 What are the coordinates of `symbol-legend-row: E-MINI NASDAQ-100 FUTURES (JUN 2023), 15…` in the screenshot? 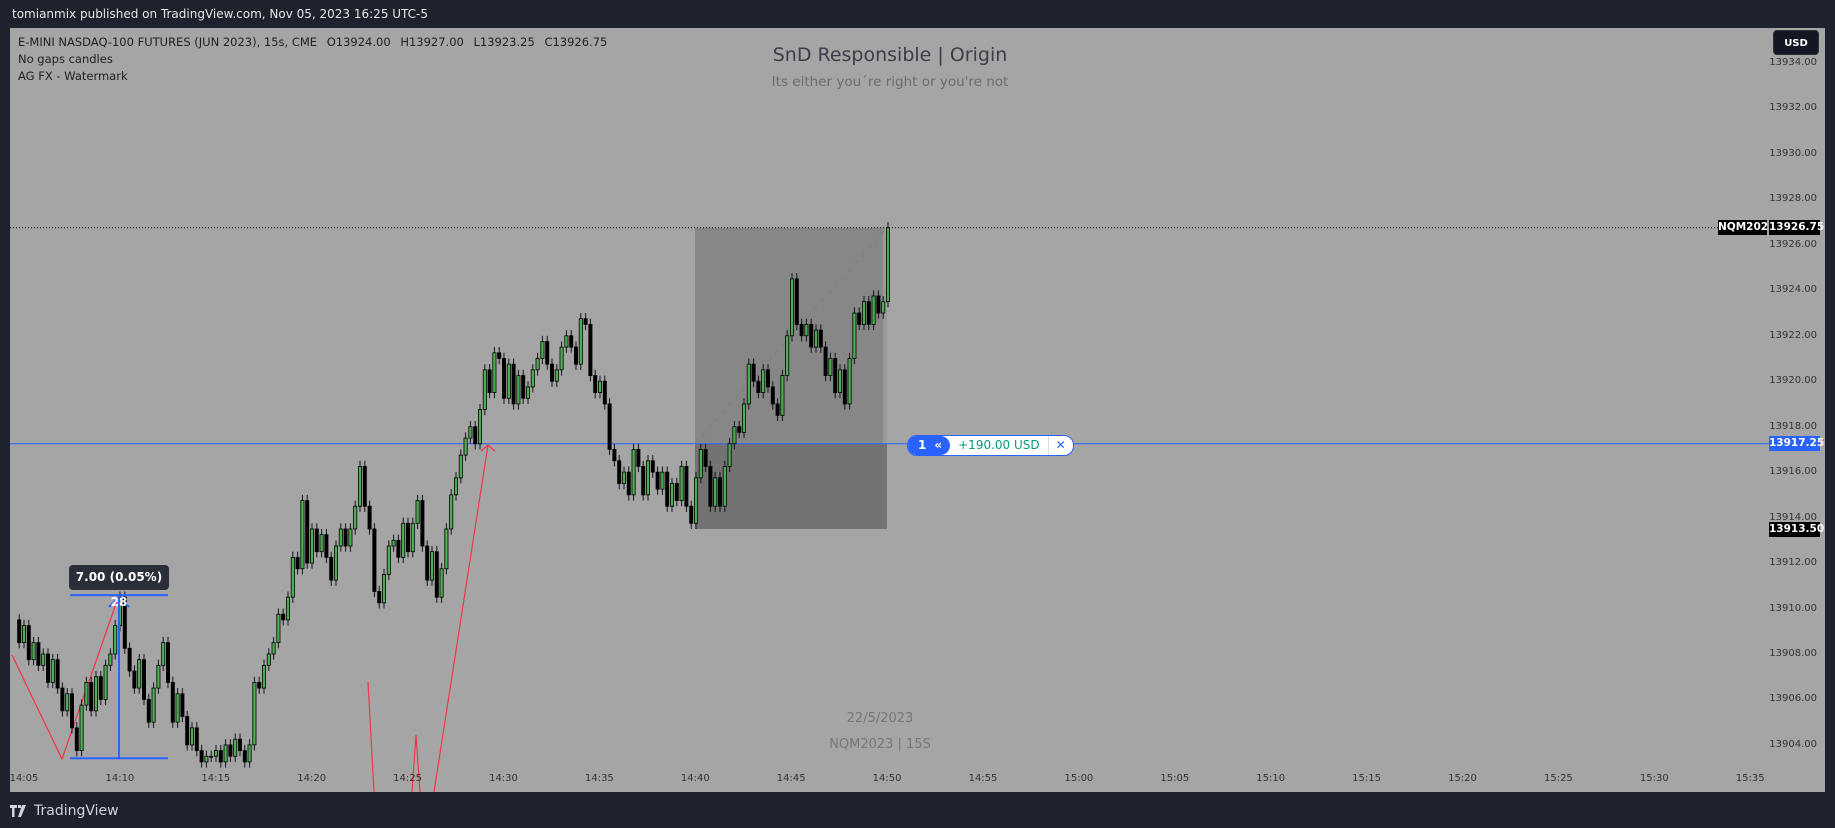 It's located at (315, 42).